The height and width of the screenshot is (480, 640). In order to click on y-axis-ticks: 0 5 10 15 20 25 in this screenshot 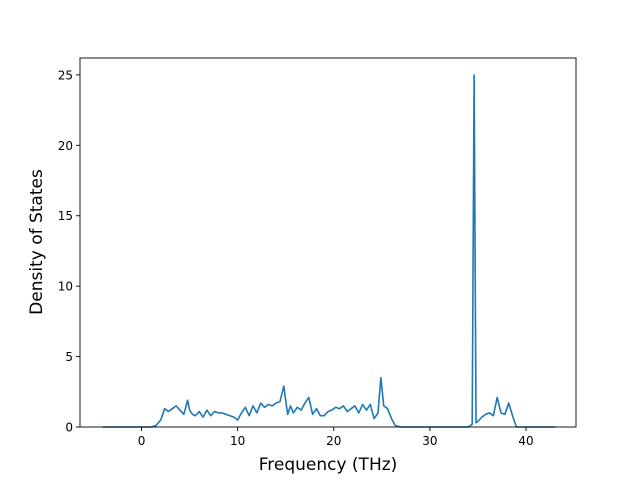, I will do `click(69, 251)`.